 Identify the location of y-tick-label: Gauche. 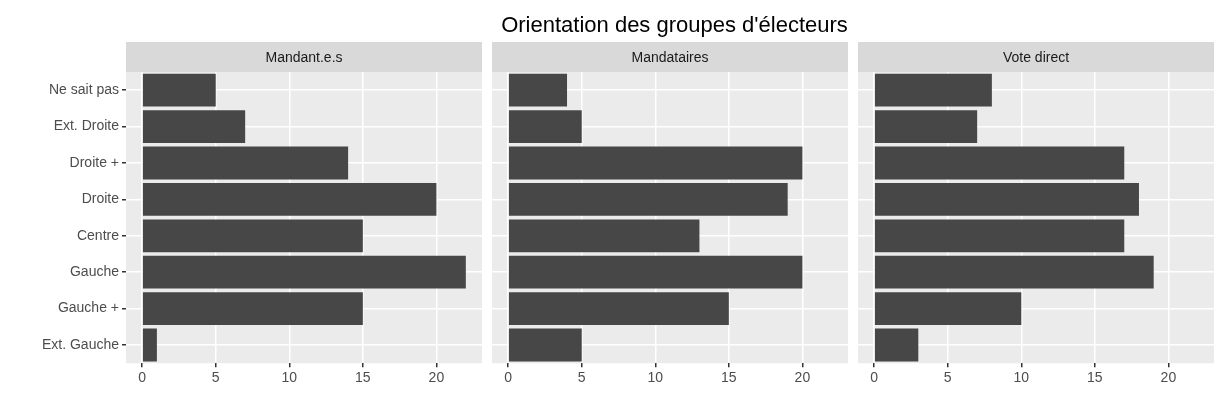
(94, 271).